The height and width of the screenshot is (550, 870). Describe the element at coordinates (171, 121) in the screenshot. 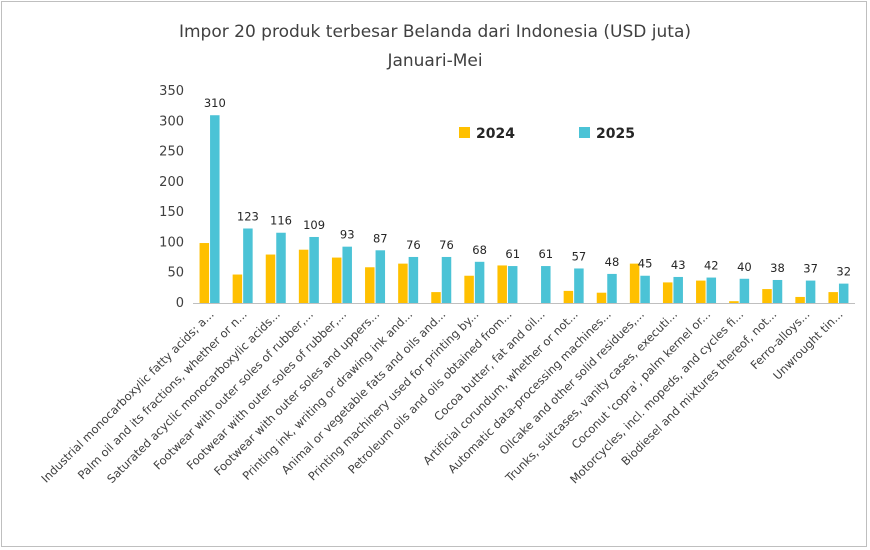

I see `y-tick-label: 300` at that location.